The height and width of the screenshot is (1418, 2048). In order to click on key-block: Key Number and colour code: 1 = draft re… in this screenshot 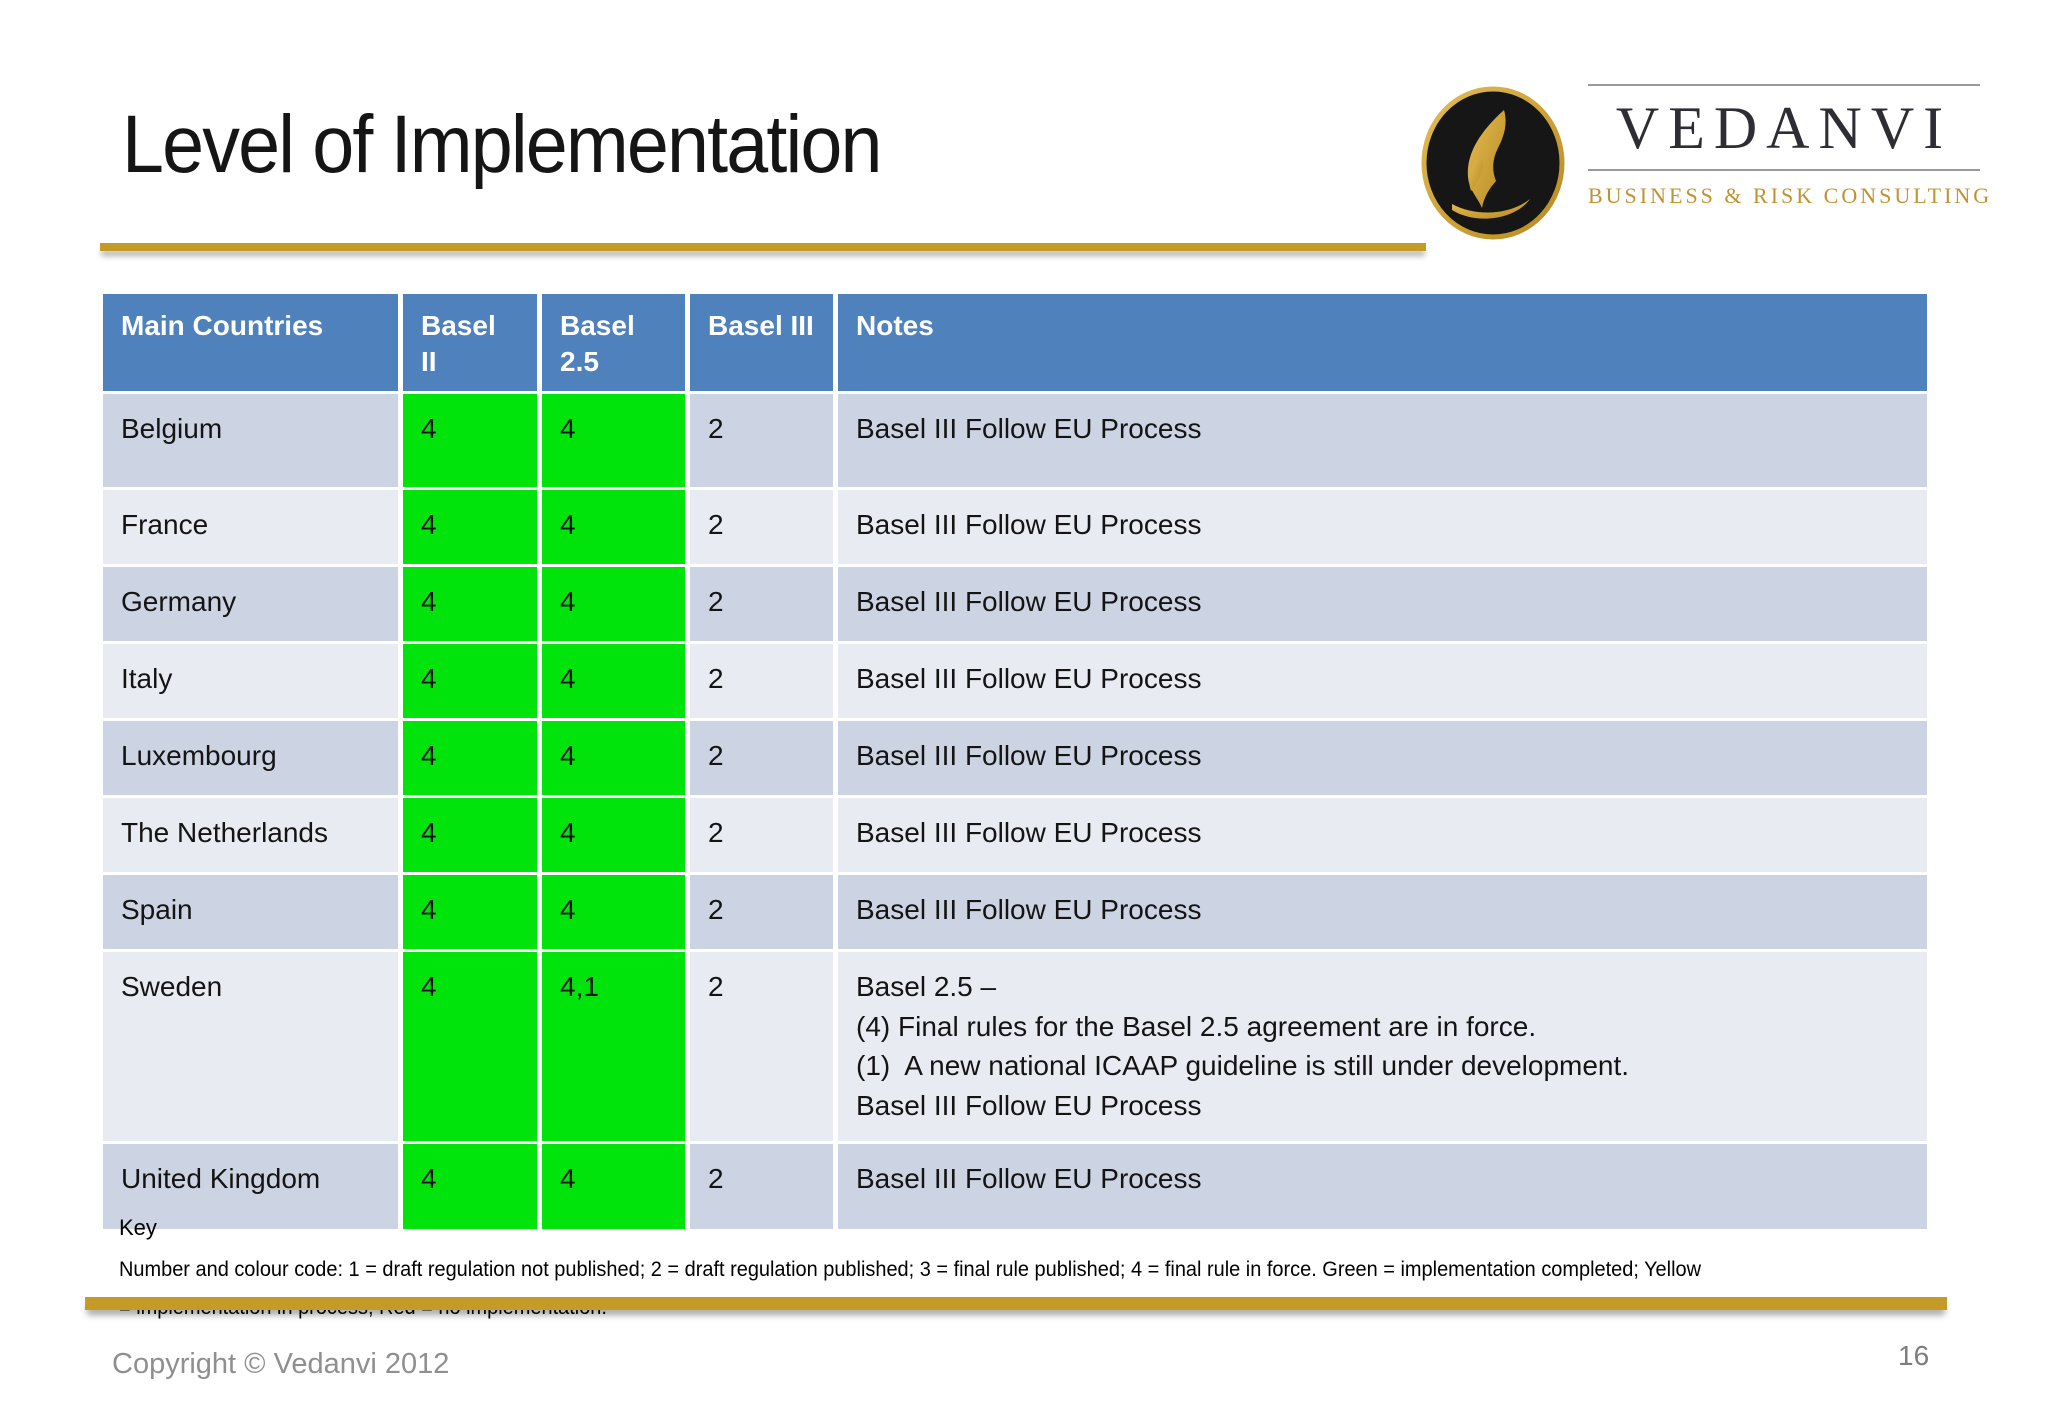, I will do `click(951, 1271)`.